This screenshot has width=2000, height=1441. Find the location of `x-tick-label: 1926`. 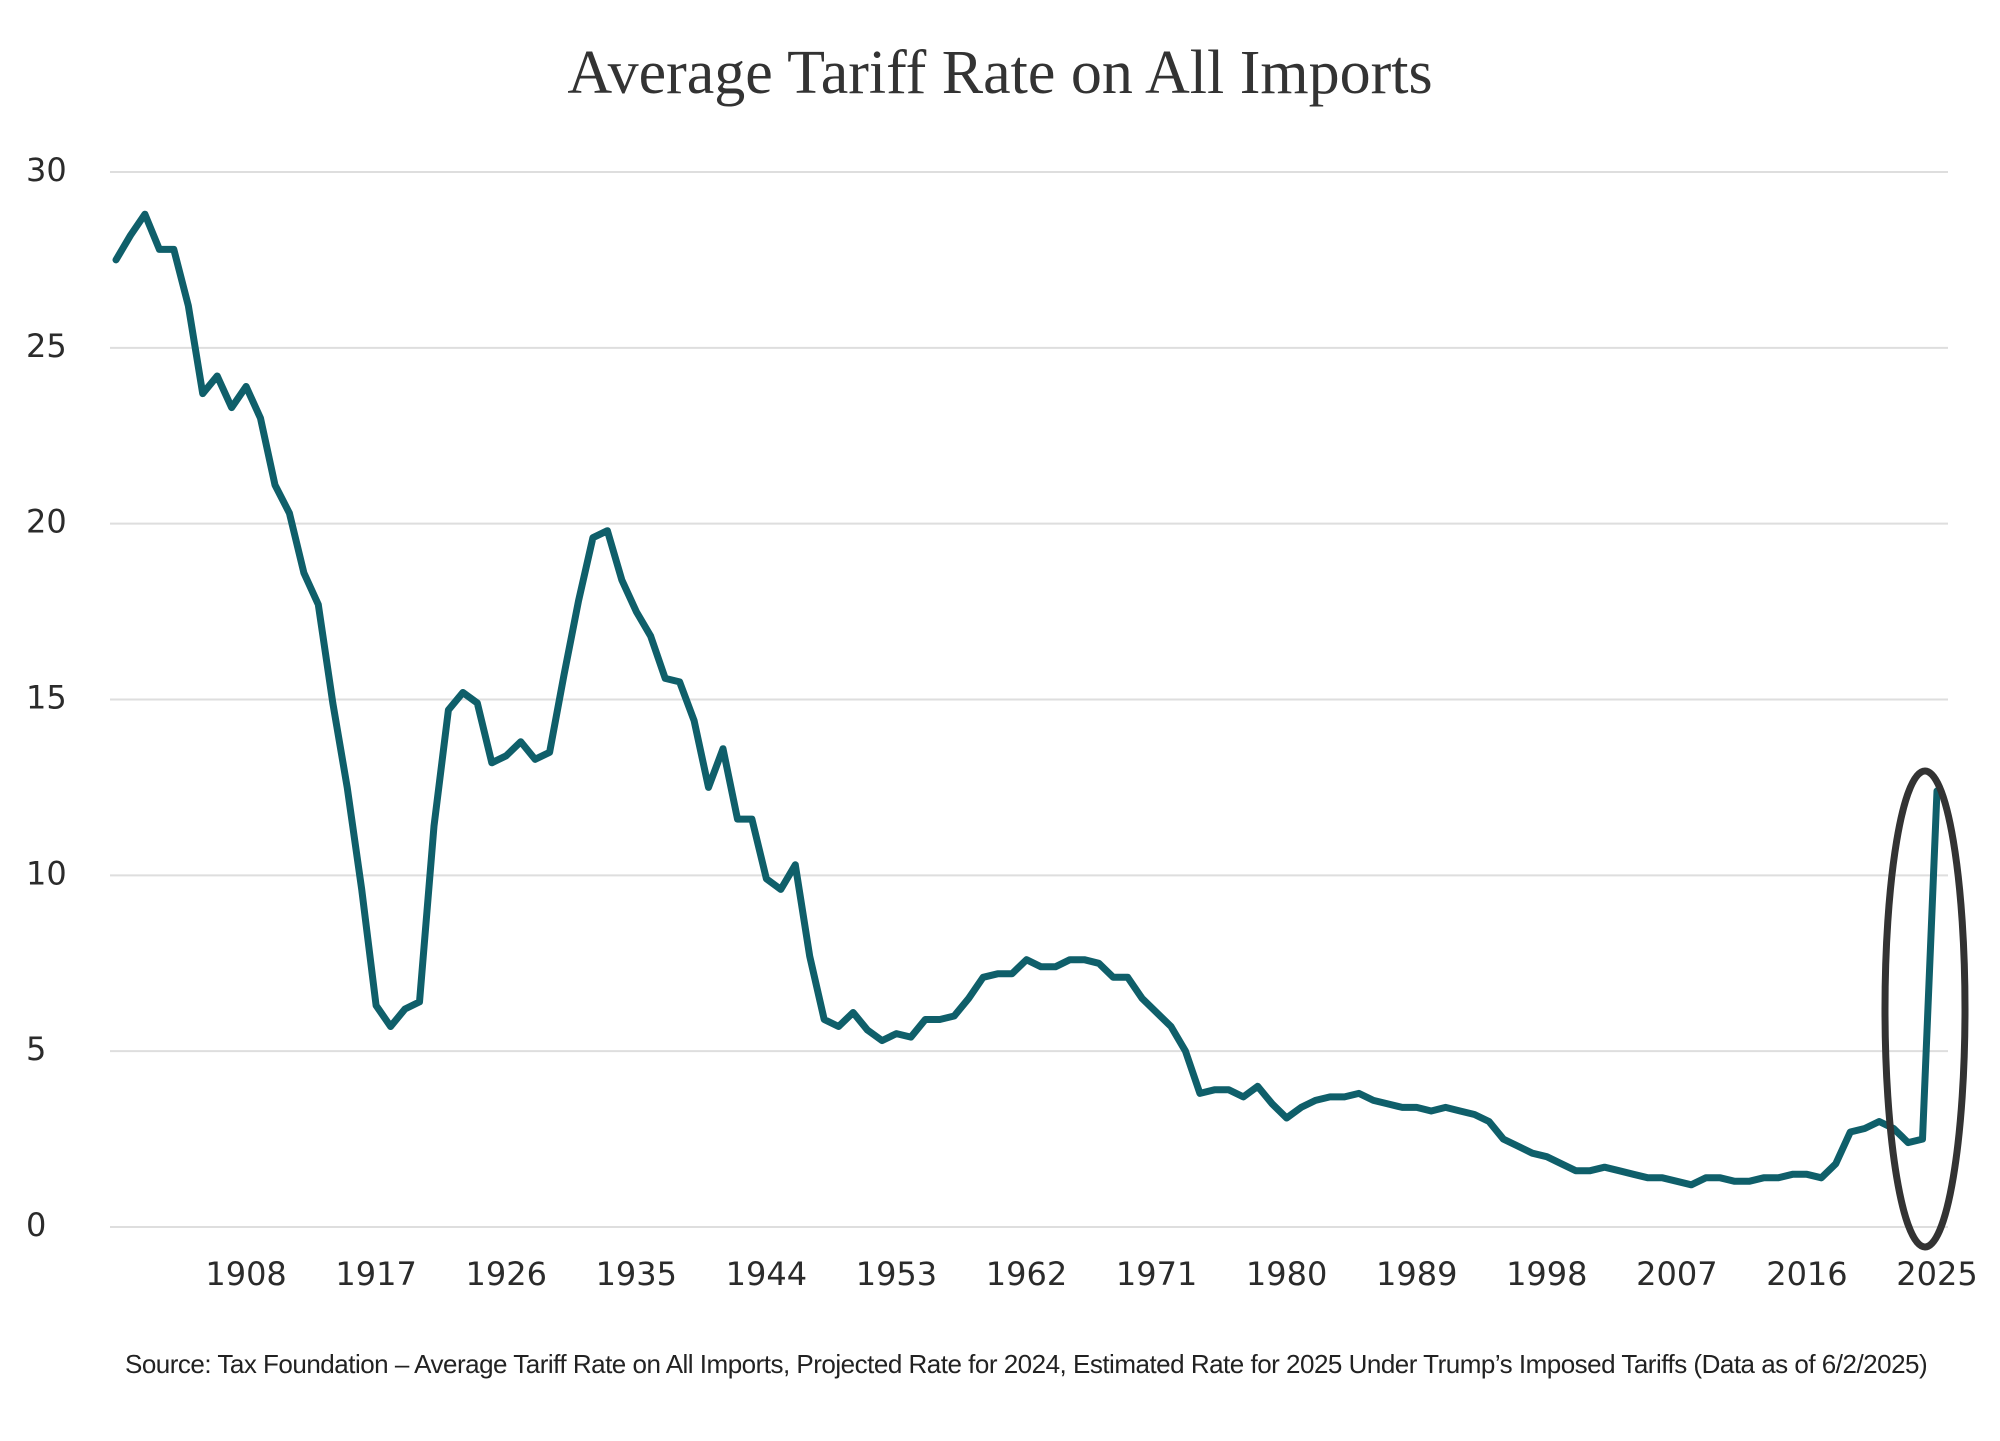

x-tick-label: 1926 is located at coordinates (505, 1274).